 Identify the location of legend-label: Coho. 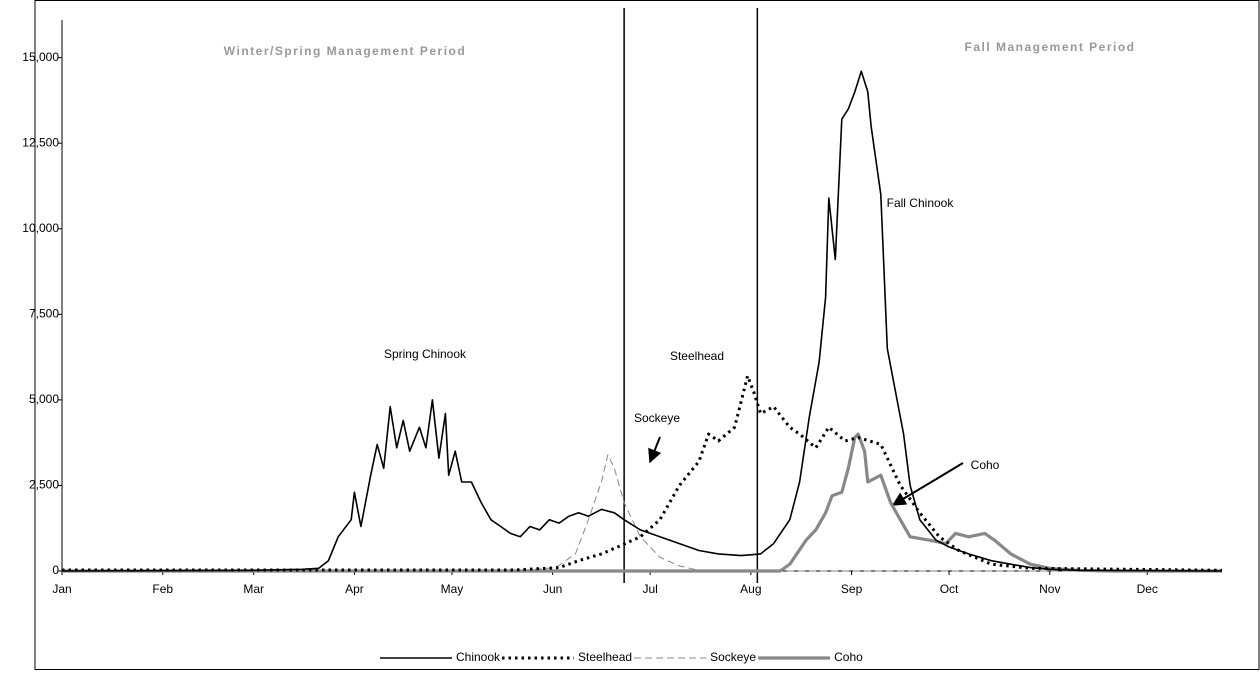
(848, 657).